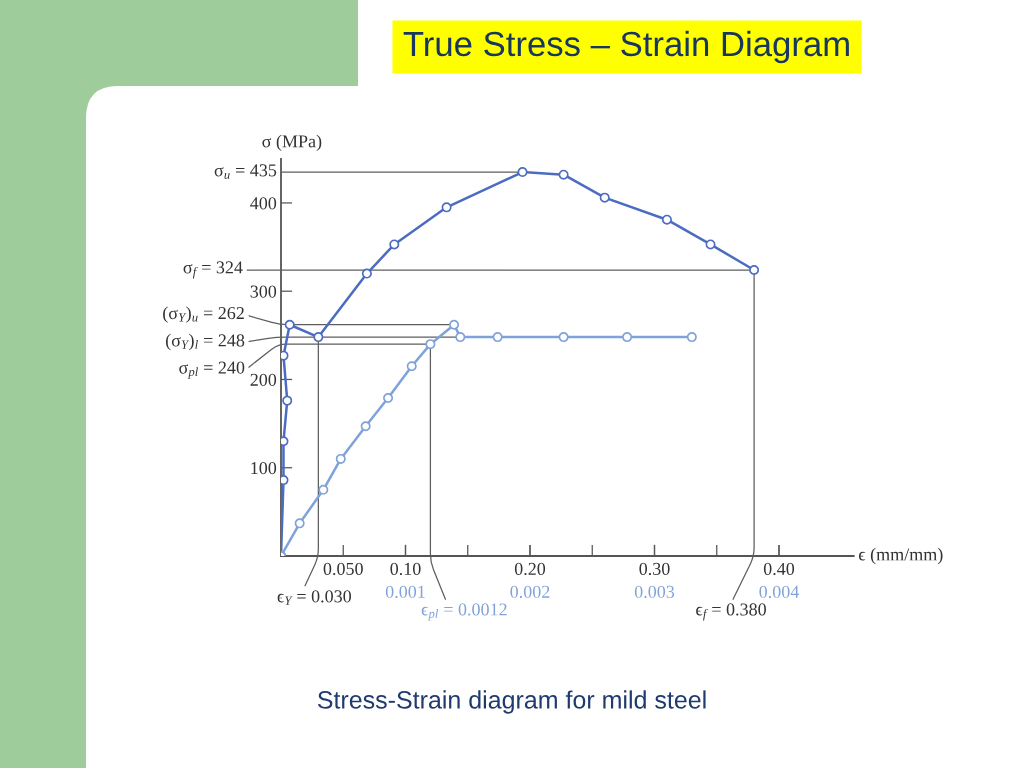 The image size is (1024, 768). I want to click on annotation: (σ$_{Y}$)$_{l}$ = 248, so click(205, 342).